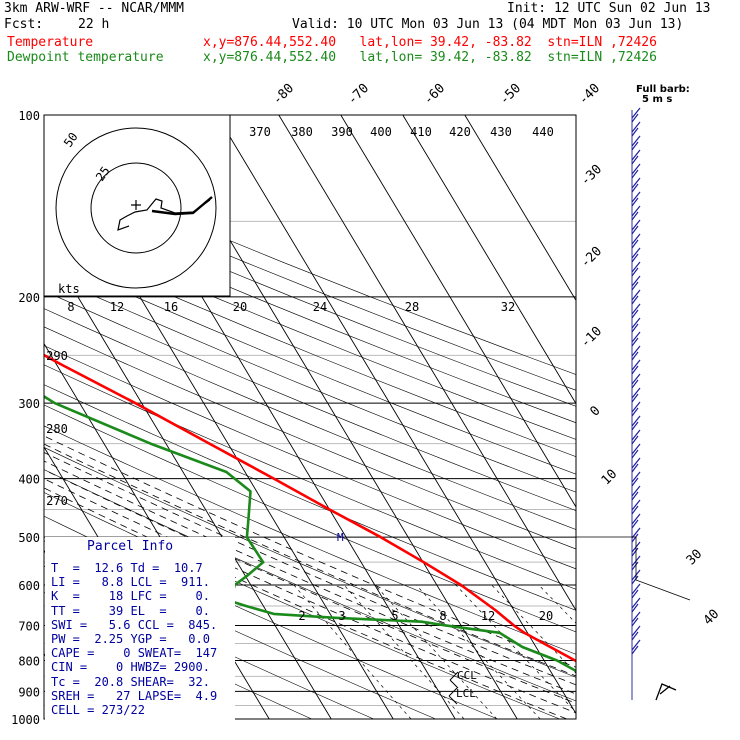 The image size is (740, 740). I want to click on parcel-info-title: Parcel Info, so click(130, 546).